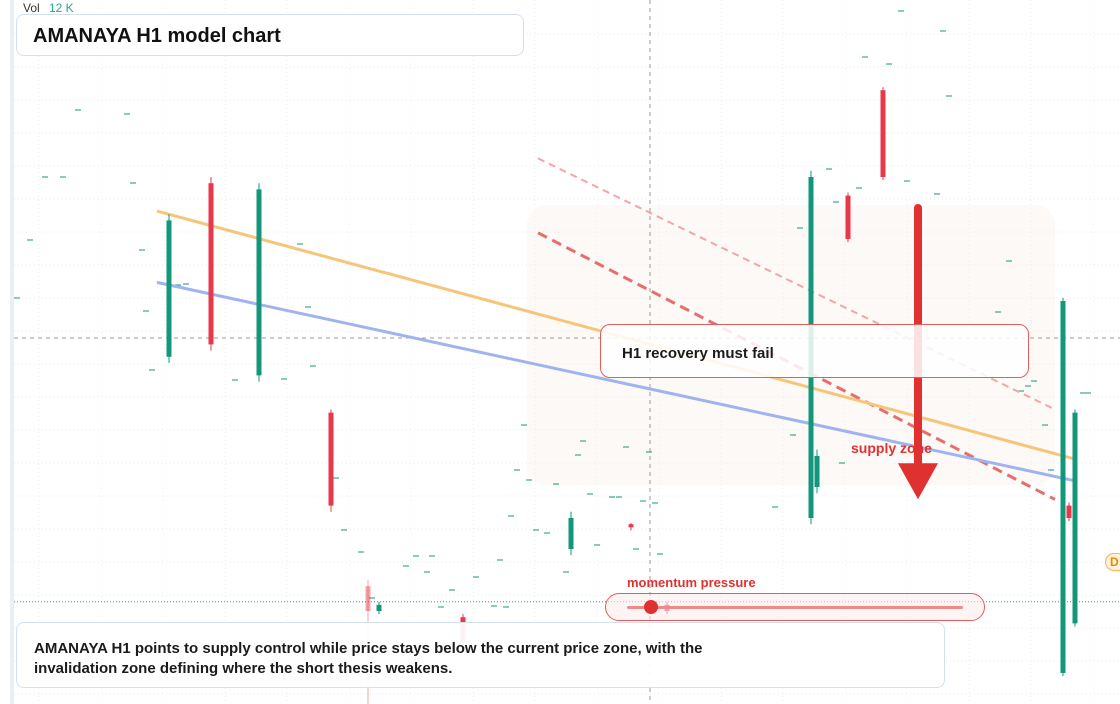 The image size is (1120, 704). I want to click on volume-value: 12 K, so click(61, 8).